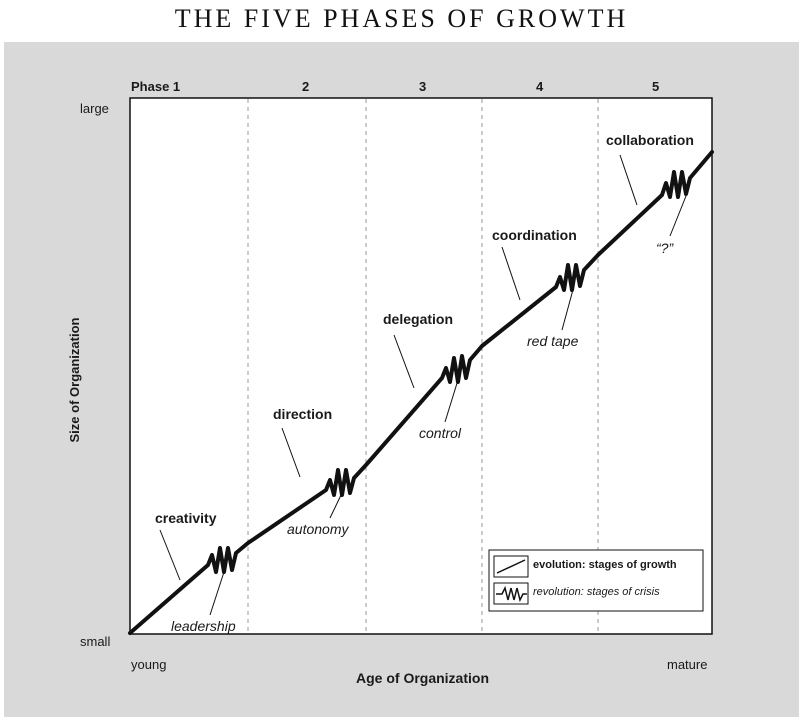 This screenshot has height=719, width=803. I want to click on x-axis-left-label: young, so click(149, 664).